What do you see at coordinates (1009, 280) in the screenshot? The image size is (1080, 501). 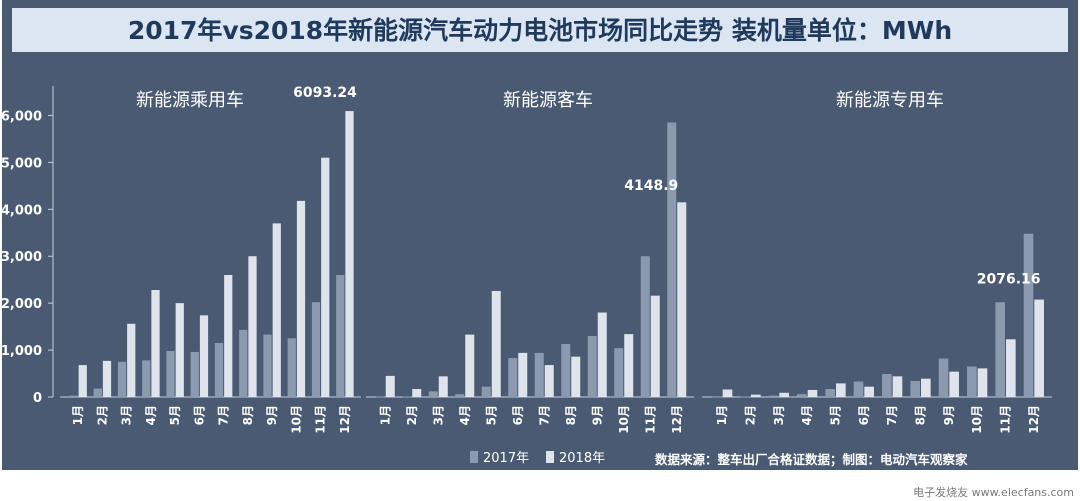 I see `data-label-2018-12: 2076.16` at bounding box center [1009, 280].